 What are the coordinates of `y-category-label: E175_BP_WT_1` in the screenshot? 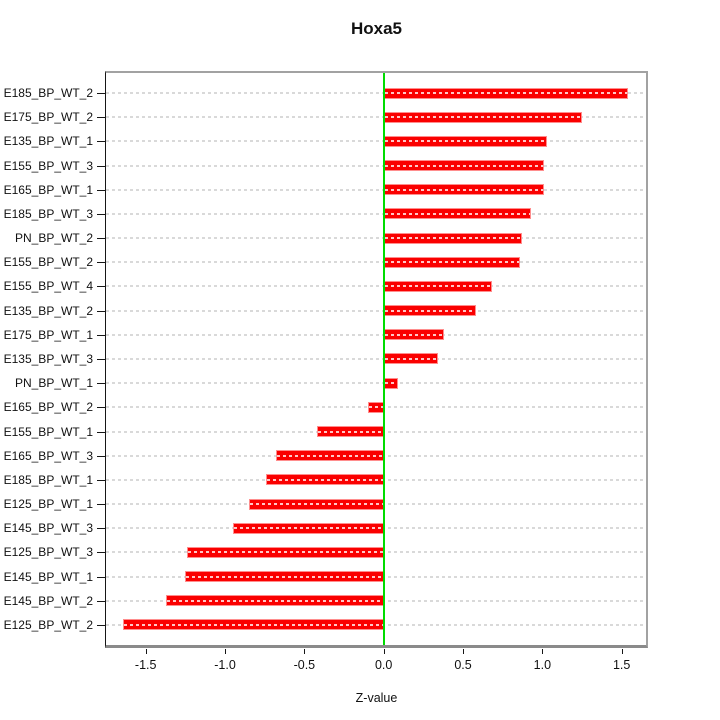 It's located at (48, 334).